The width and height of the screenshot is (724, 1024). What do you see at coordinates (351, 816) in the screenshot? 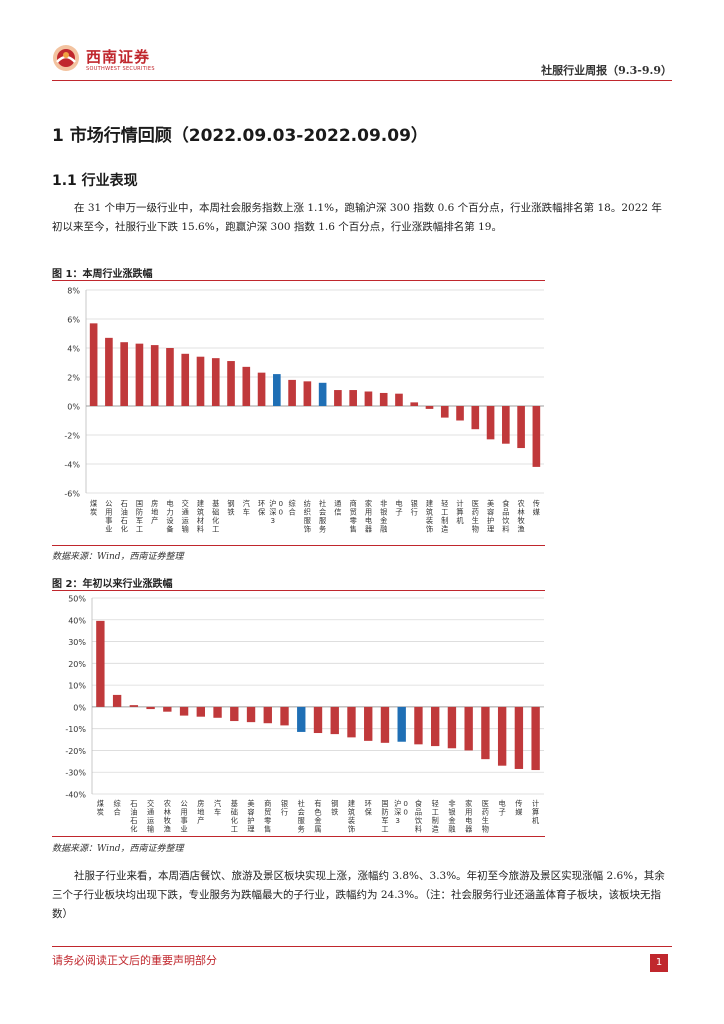
I see `x-tick-label: 建筑装饰` at bounding box center [351, 816].